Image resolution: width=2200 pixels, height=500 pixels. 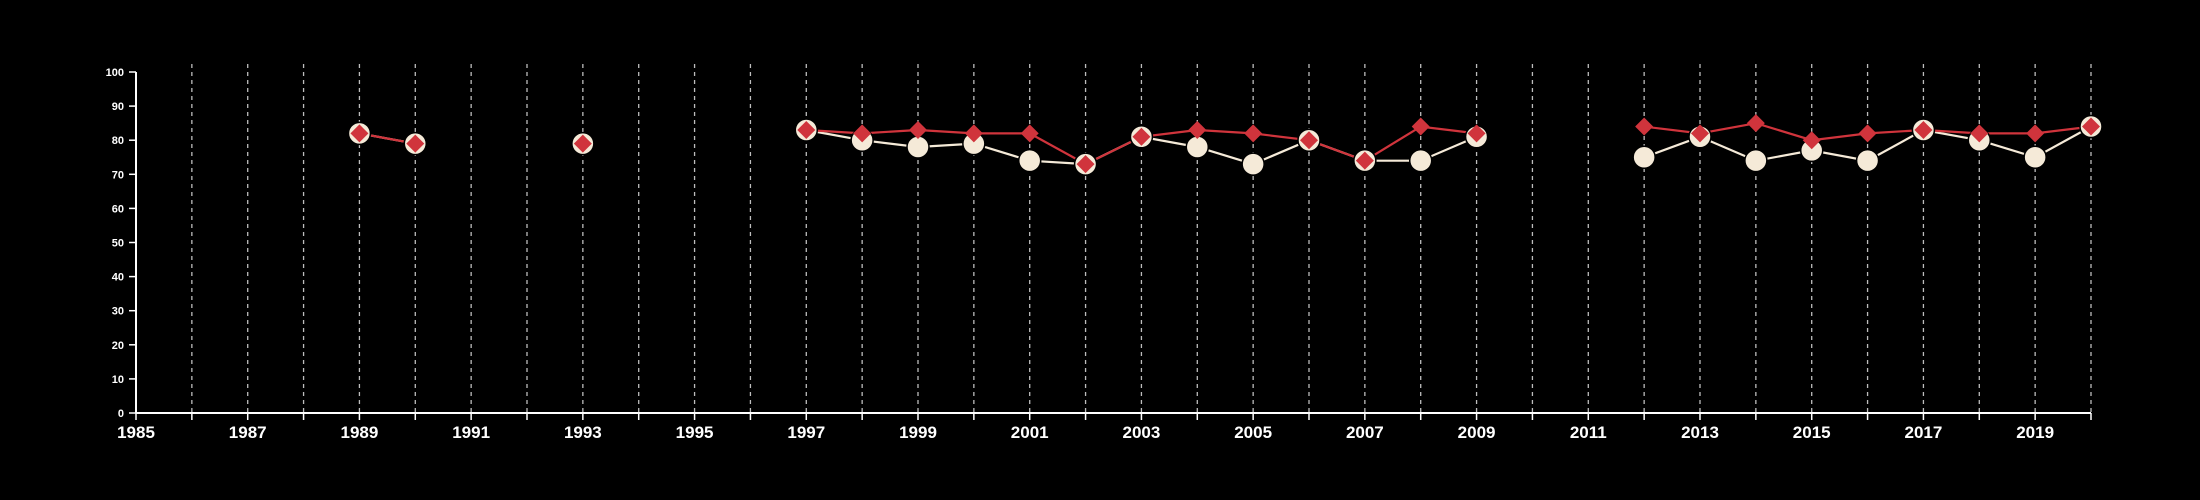 What do you see at coordinates (118, 209) in the screenshot?
I see `y-tick-label-60: 60` at bounding box center [118, 209].